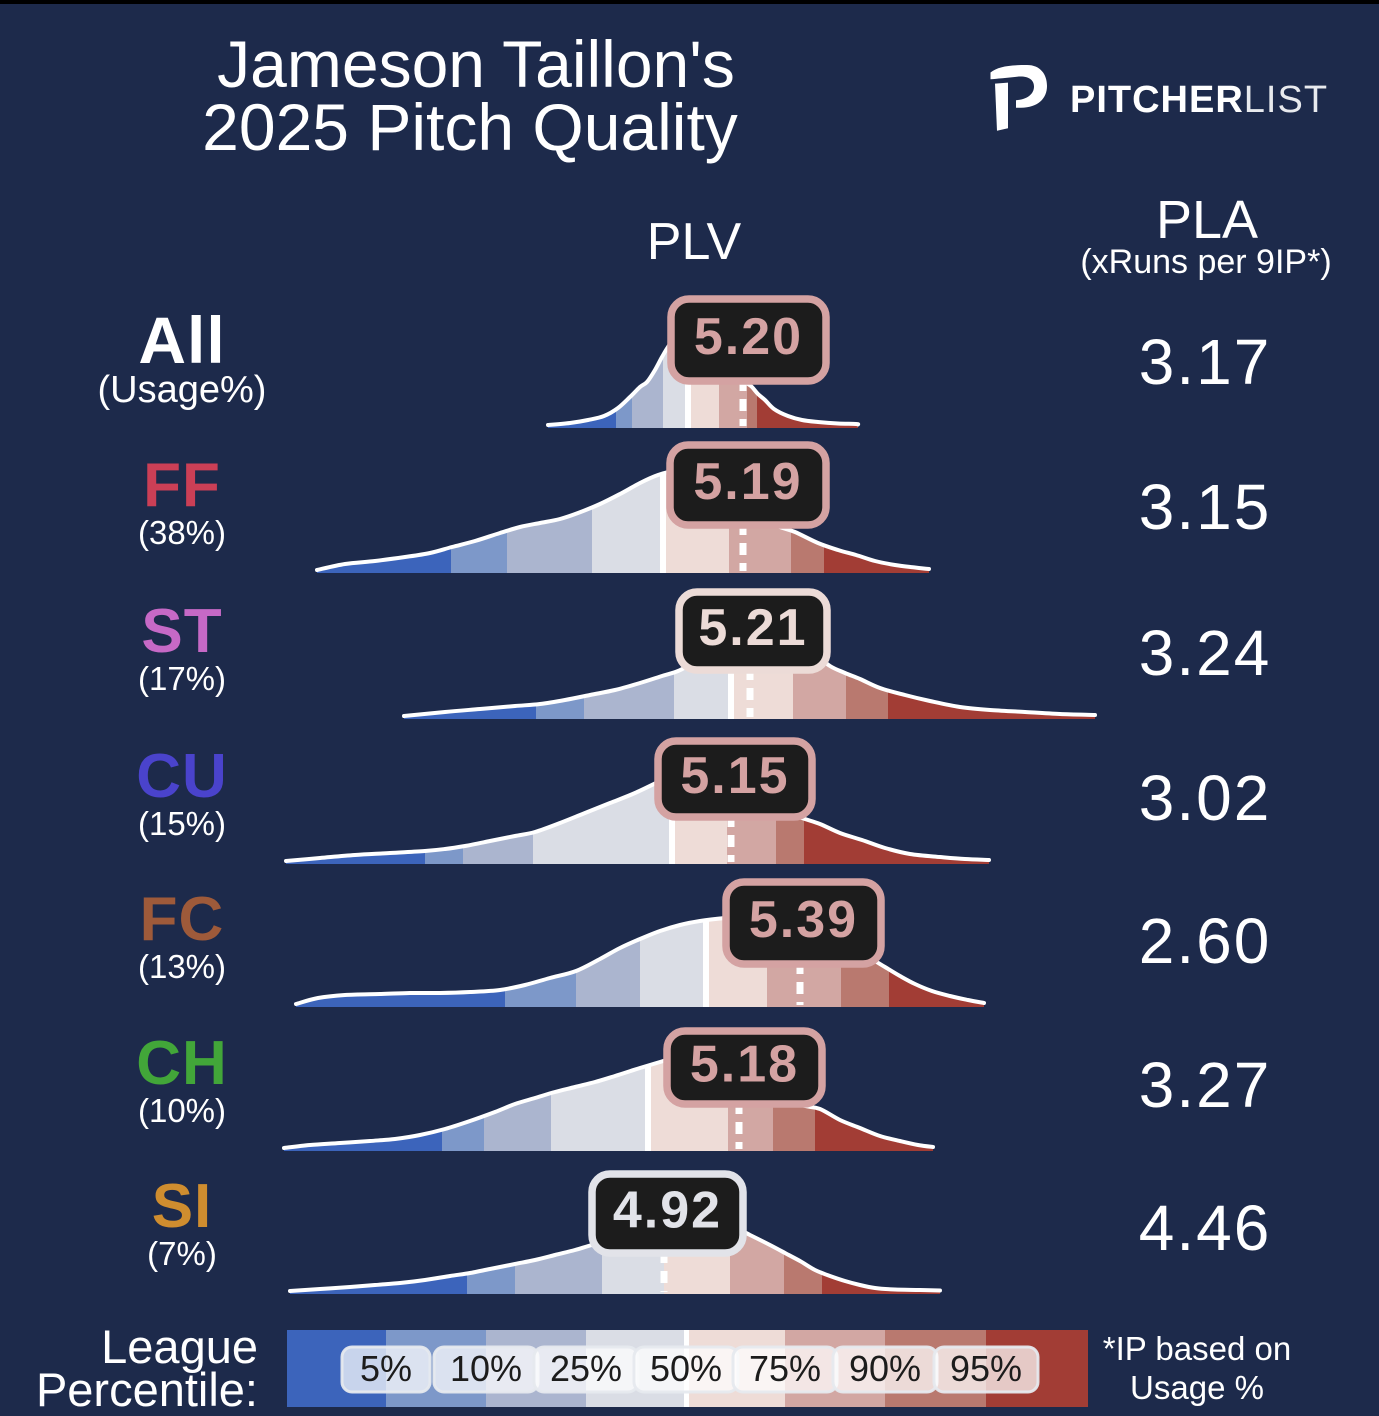 Image resolution: width=1379 pixels, height=1416 pixels. What do you see at coordinates (182, 1110) in the screenshot?
I see `svg-text: (10%)` at bounding box center [182, 1110].